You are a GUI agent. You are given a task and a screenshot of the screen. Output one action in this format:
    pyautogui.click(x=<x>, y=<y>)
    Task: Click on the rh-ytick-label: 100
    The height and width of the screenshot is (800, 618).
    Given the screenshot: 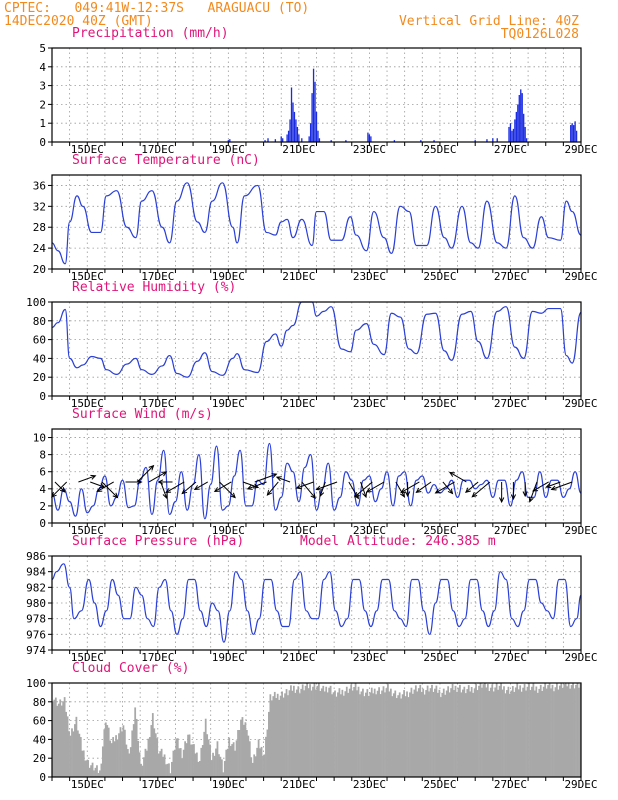 What is the action you would take?
    pyautogui.click(x=36, y=302)
    